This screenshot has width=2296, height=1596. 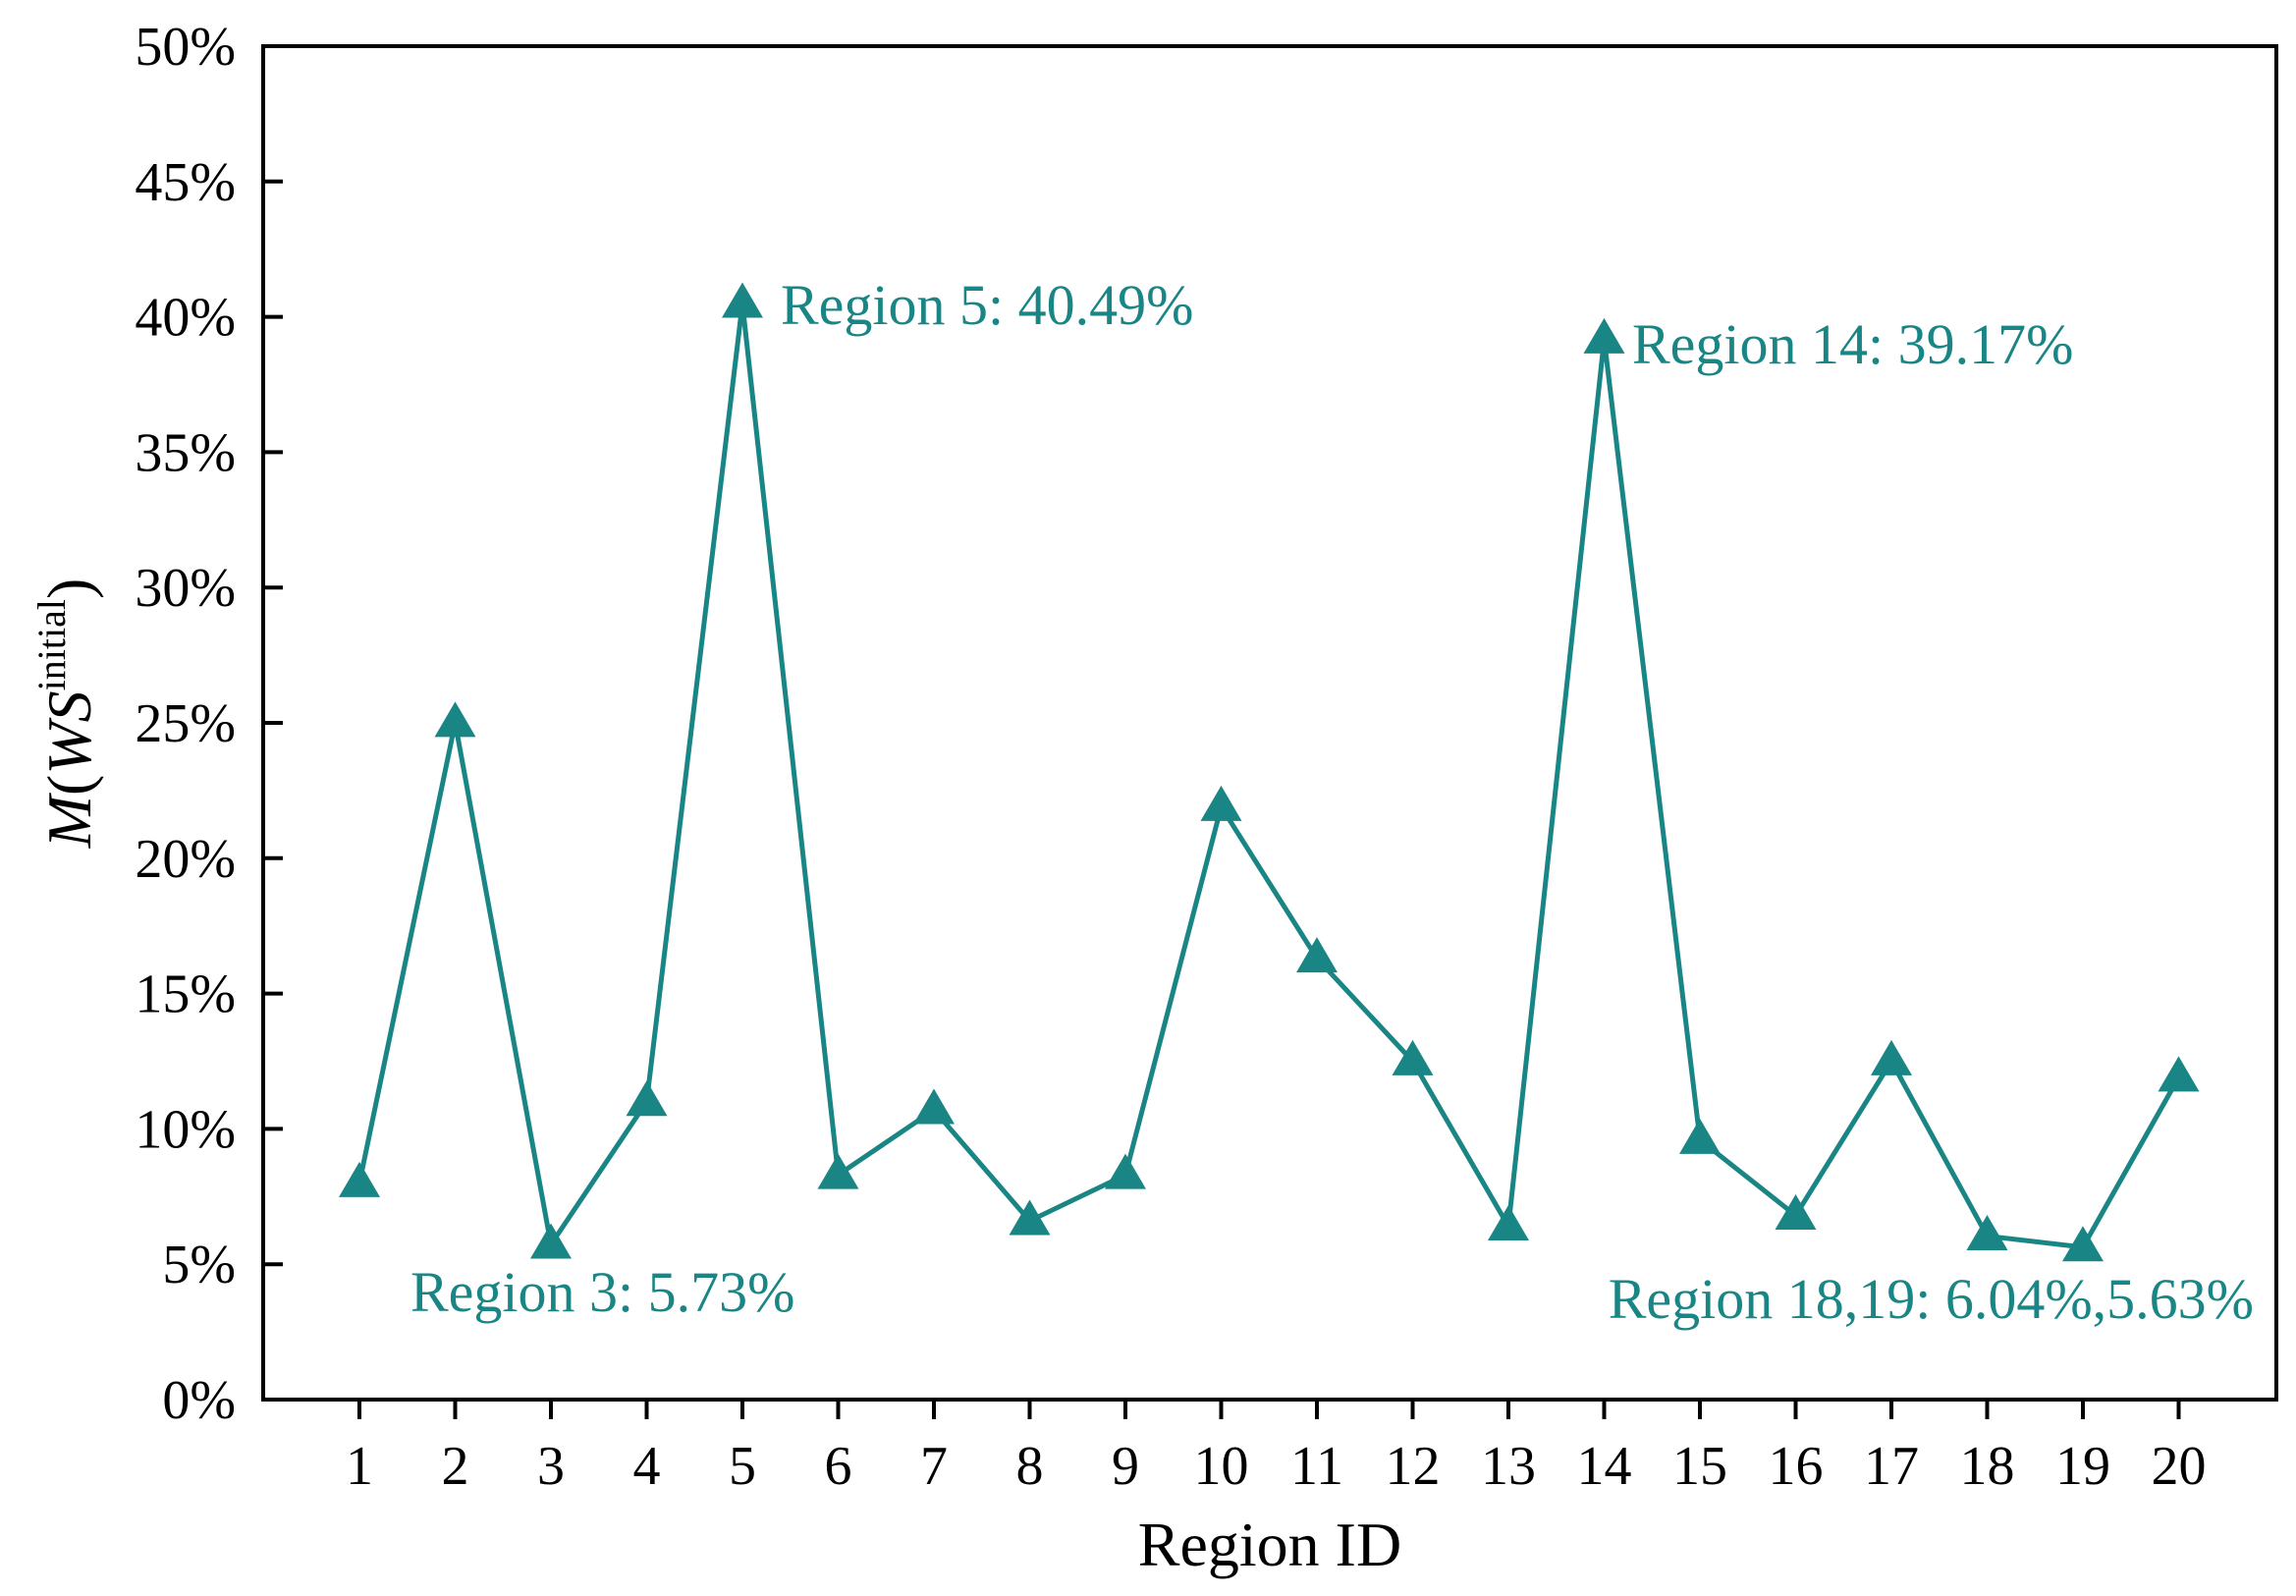 What do you see at coordinates (69, 785) in the screenshot?
I see `y-axis-title-paren-open: (` at bounding box center [69, 785].